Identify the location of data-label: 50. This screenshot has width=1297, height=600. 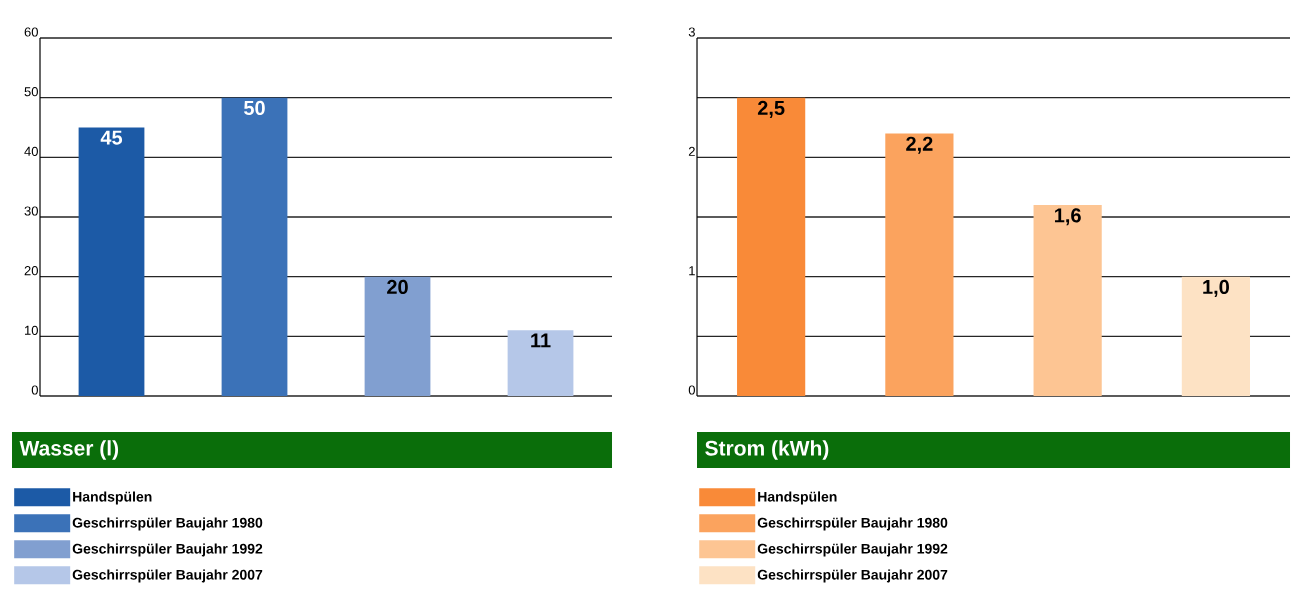
(254, 108).